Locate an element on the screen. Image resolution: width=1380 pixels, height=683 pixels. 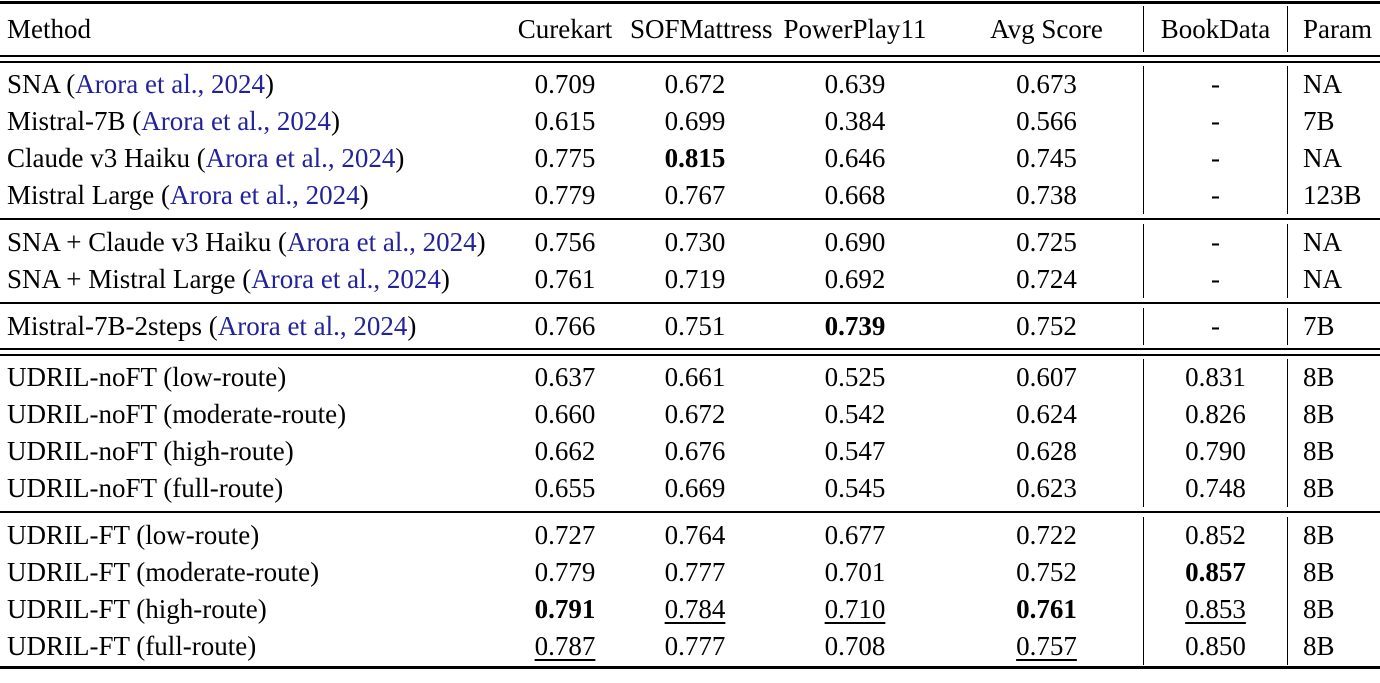
method-label: UDRIL-noFT (full-route) is located at coordinates (145, 488).